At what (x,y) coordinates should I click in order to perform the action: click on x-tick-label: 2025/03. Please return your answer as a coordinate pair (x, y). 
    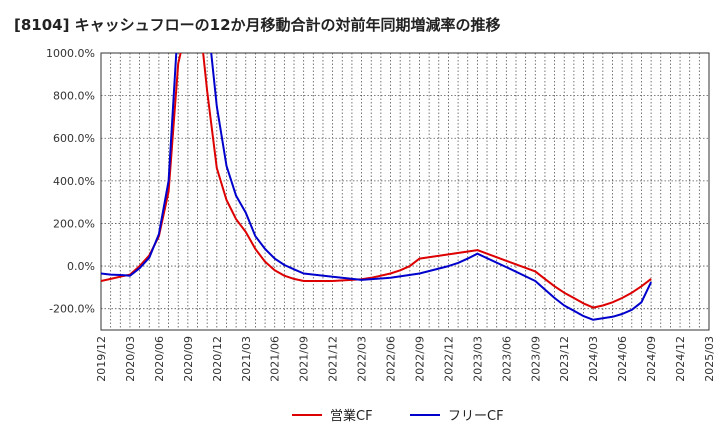
    Looking at the image, I should click on (709, 359).